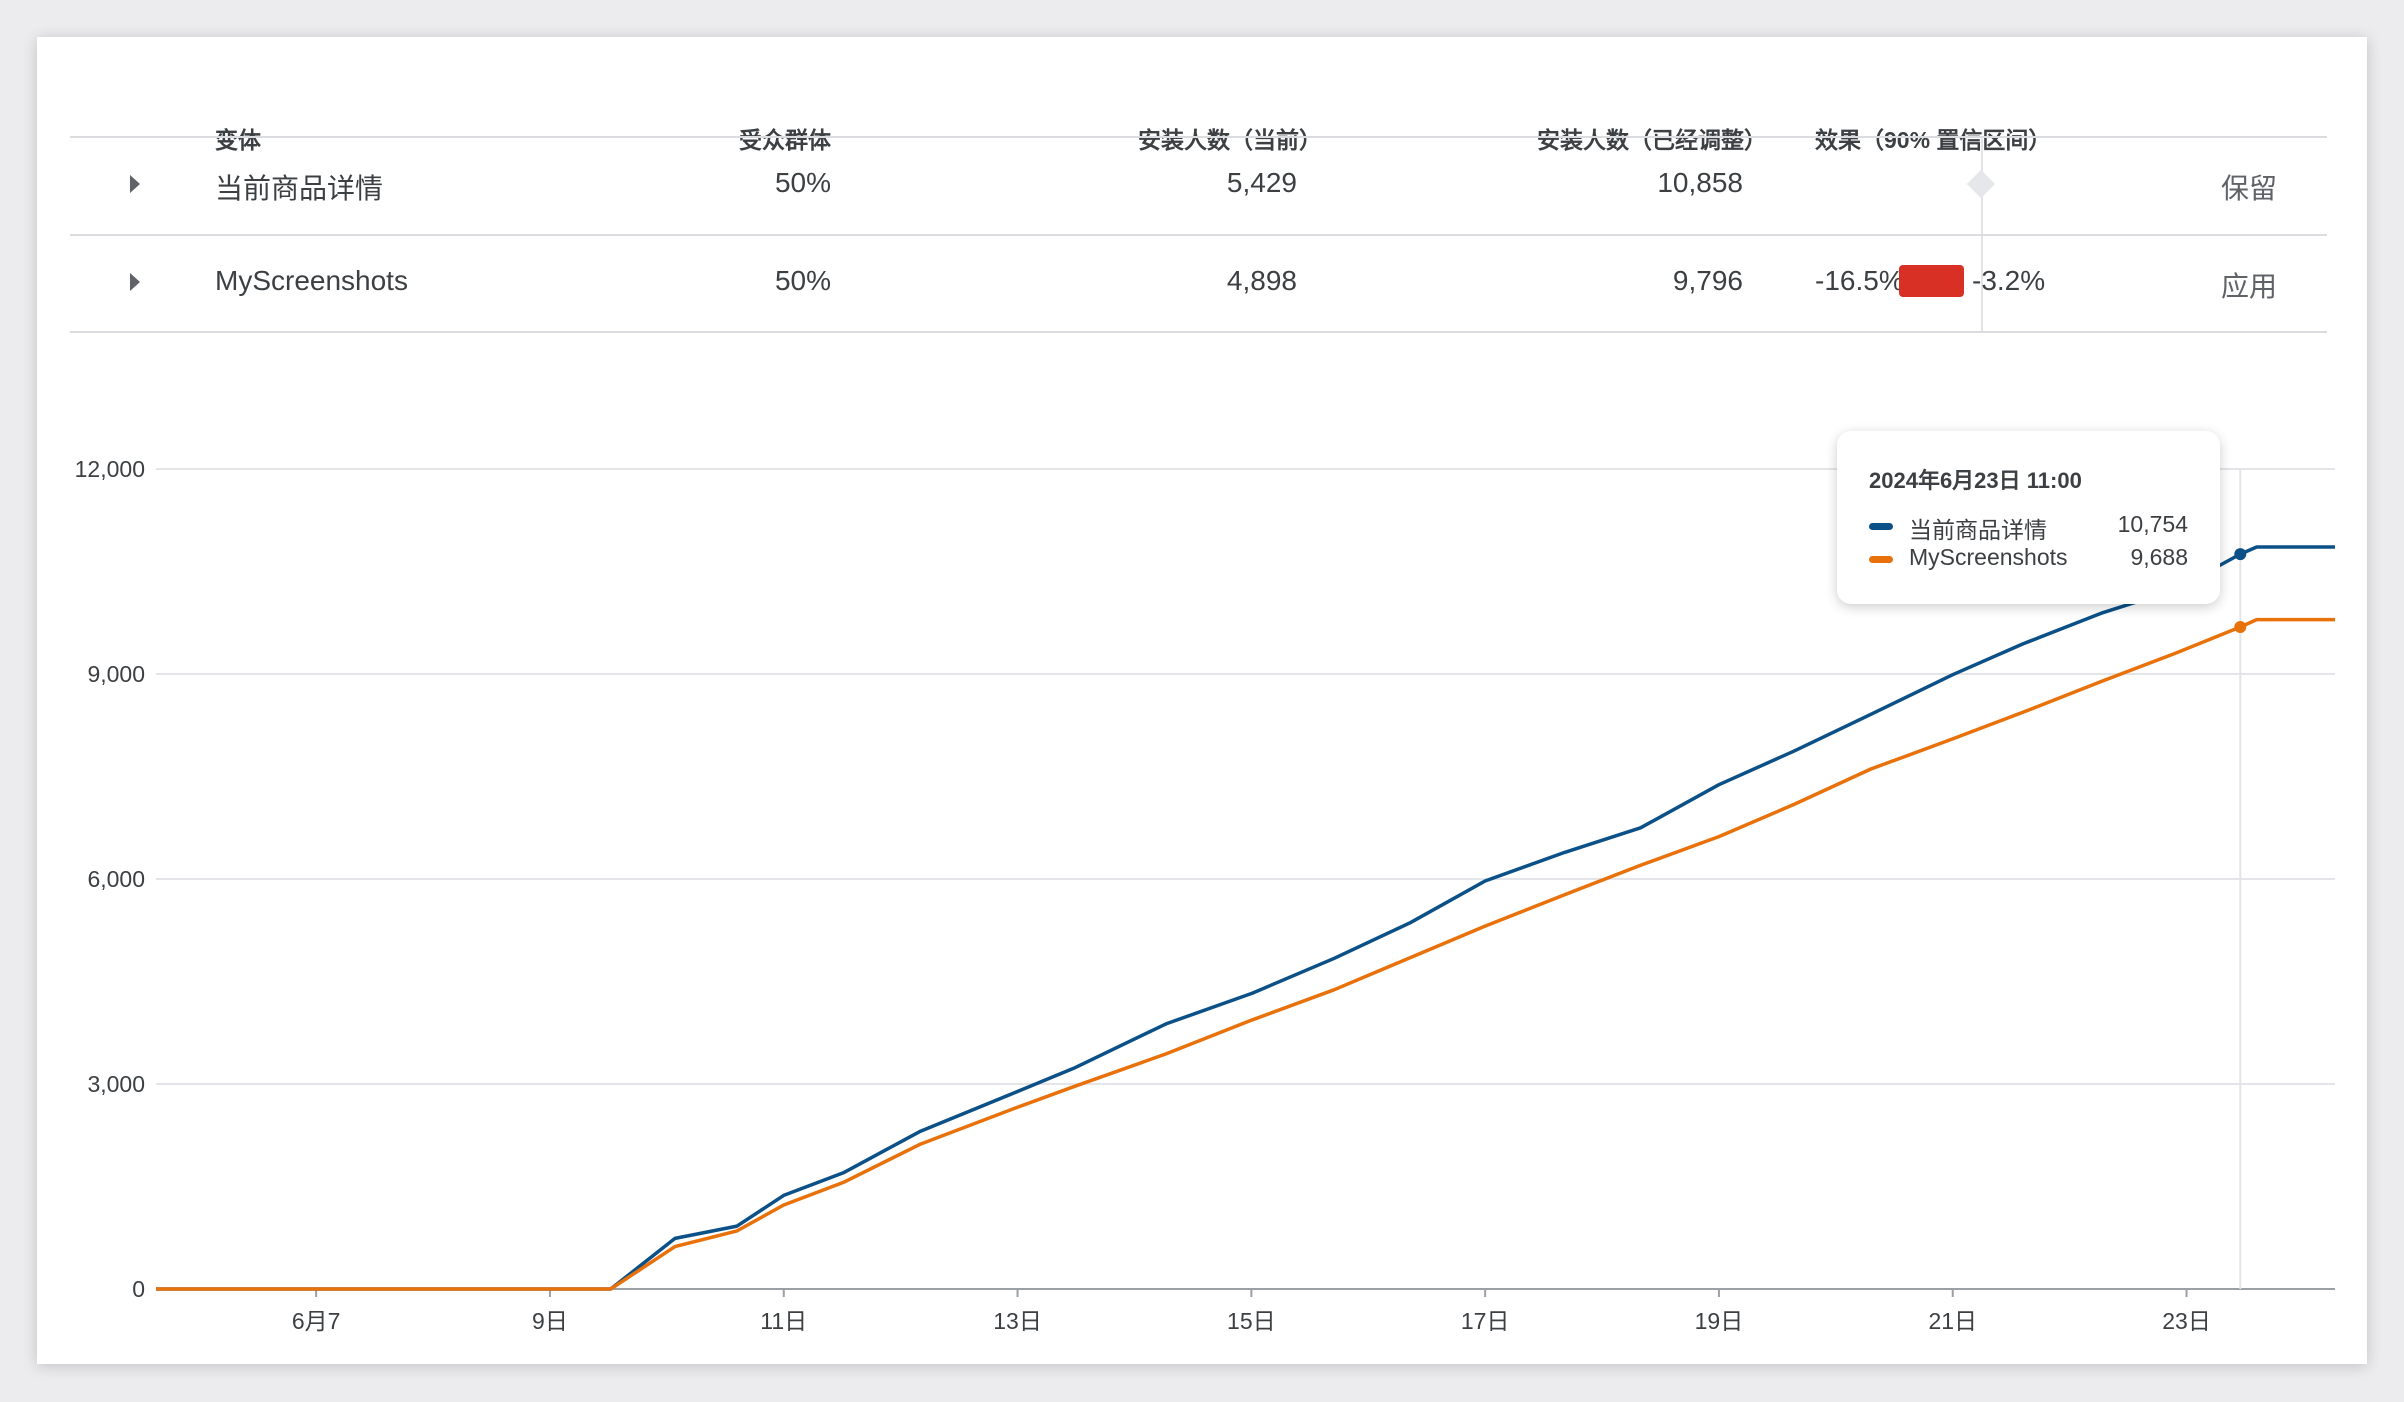  Describe the element at coordinates (2248, 286) in the screenshot. I see `apply-action: 应用` at that location.